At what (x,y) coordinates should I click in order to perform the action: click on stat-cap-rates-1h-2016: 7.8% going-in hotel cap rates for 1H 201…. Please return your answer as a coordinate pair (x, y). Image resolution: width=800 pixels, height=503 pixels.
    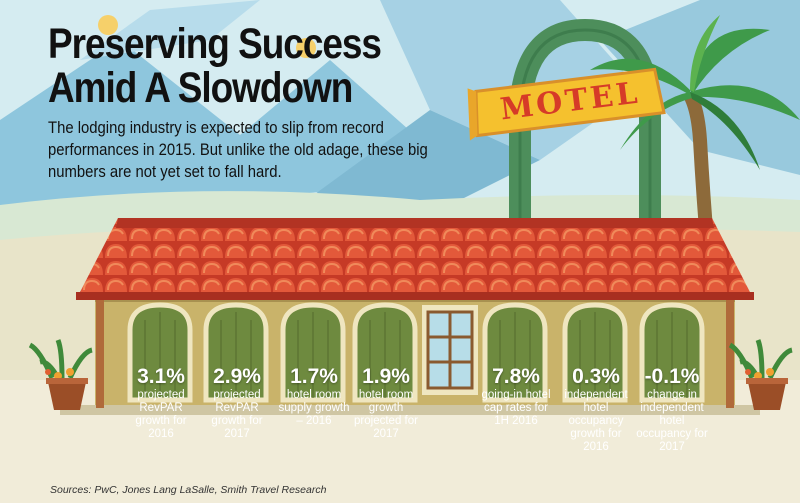
    Looking at the image, I should click on (516, 396).